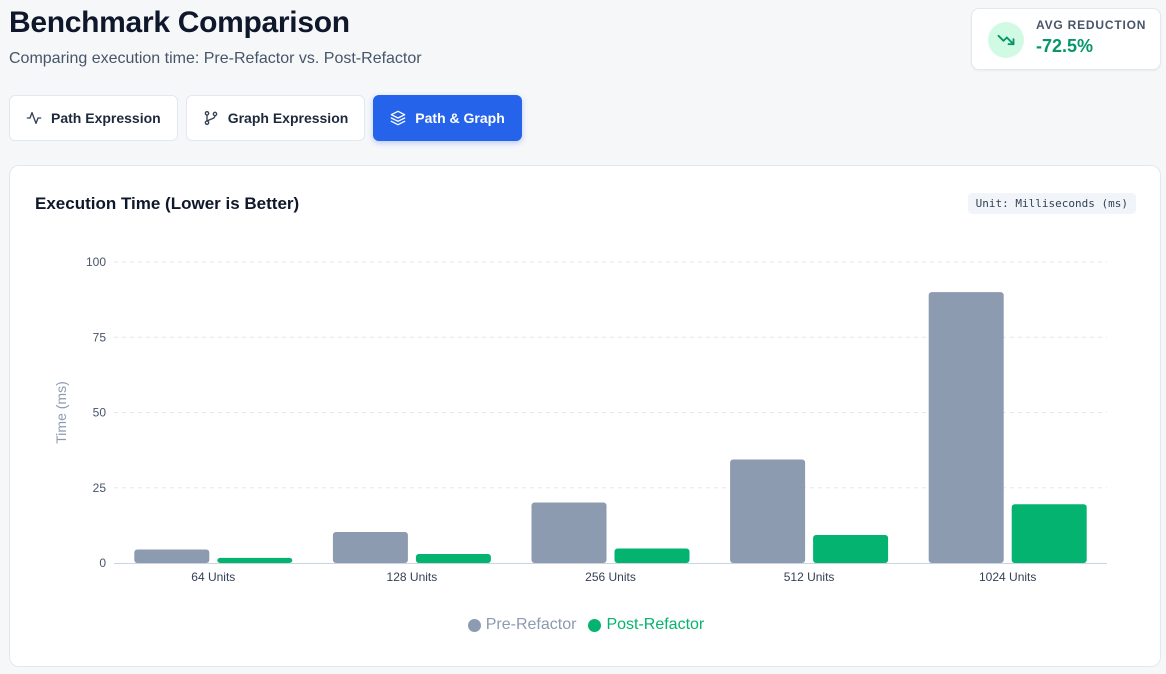  What do you see at coordinates (100, 337) in the screenshot?
I see `y-tick-label: 75` at bounding box center [100, 337].